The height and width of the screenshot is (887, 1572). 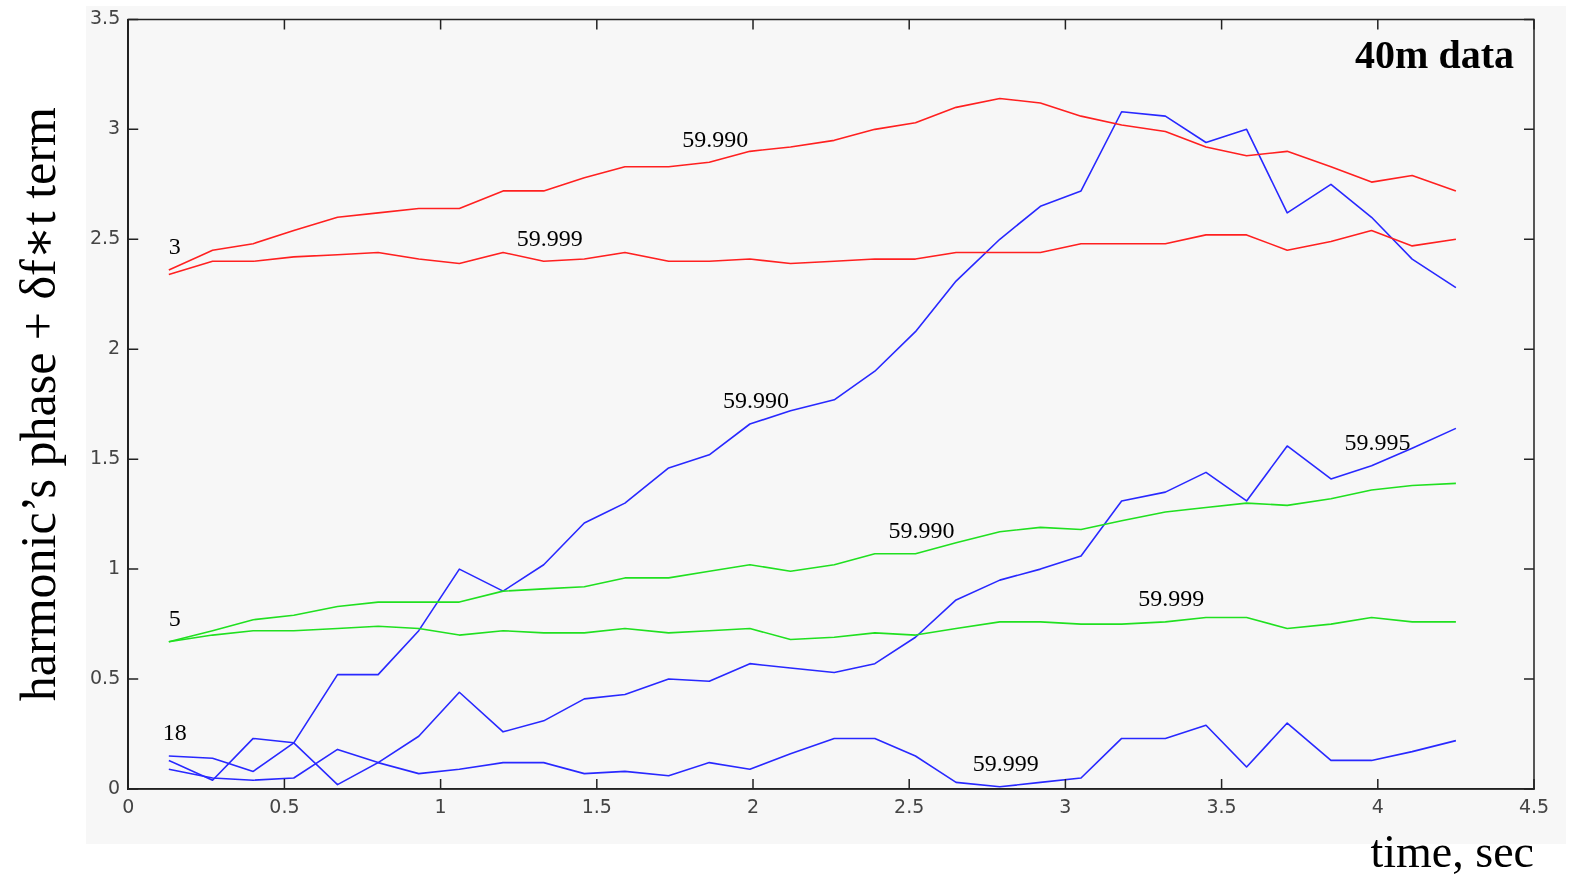 What do you see at coordinates (1377, 806) in the screenshot?
I see `x-tick-label: 4` at bounding box center [1377, 806].